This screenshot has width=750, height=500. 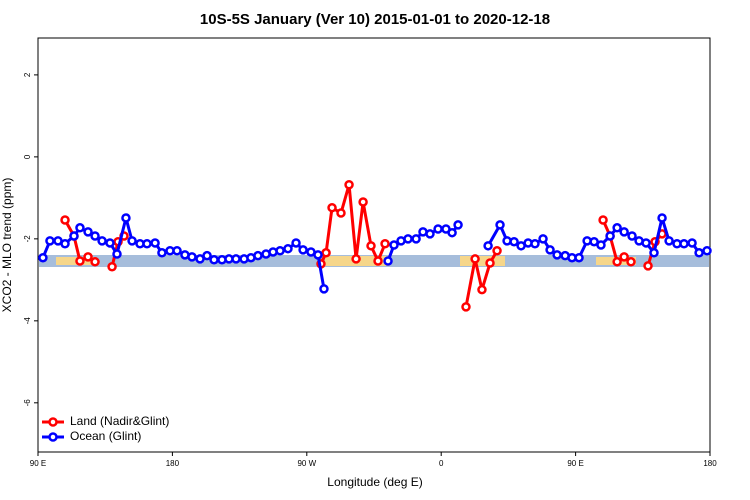 What do you see at coordinates (27, 321) in the screenshot?
I see `y-tick-label: -4` at bounding box center [27, 321].